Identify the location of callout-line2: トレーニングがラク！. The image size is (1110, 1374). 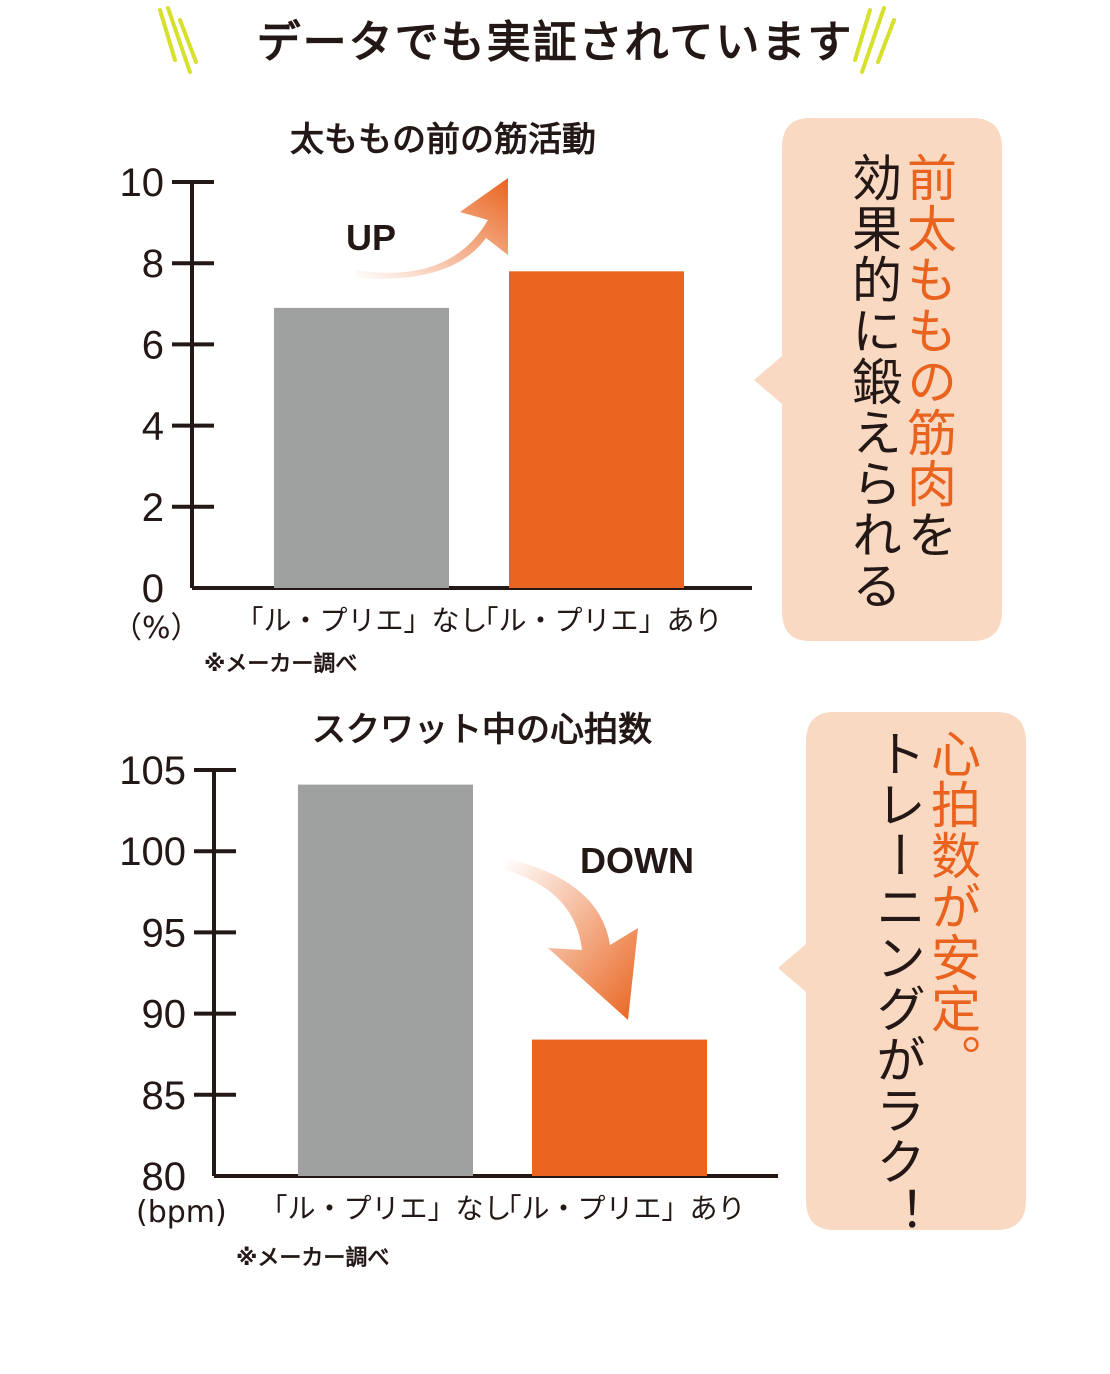
(897, 983).